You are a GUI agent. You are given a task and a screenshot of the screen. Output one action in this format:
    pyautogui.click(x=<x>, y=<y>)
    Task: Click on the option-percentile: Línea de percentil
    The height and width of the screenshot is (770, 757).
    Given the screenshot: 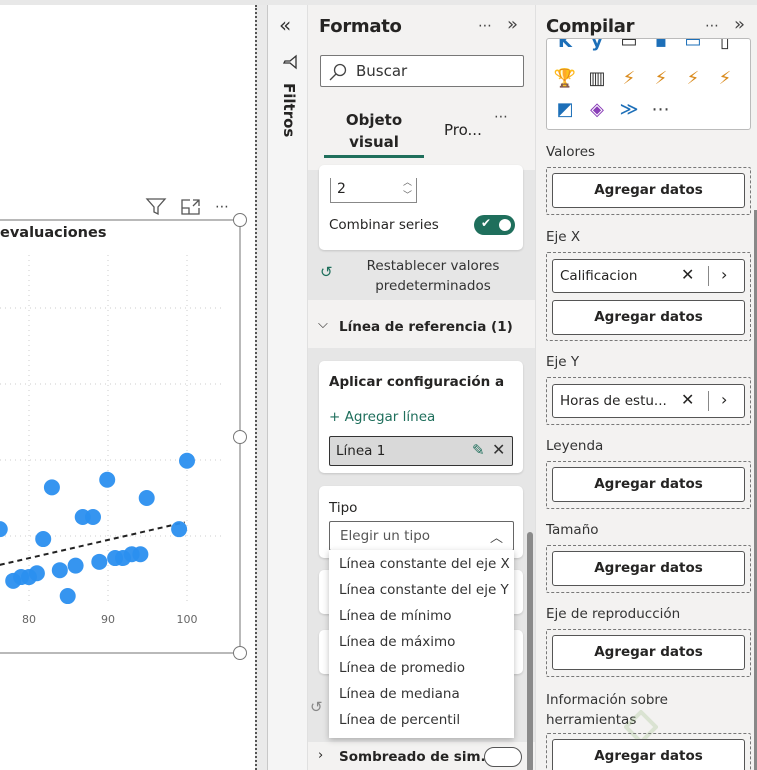 What is the action you would take?
    pyautogui.click(x=400, y=720)
    